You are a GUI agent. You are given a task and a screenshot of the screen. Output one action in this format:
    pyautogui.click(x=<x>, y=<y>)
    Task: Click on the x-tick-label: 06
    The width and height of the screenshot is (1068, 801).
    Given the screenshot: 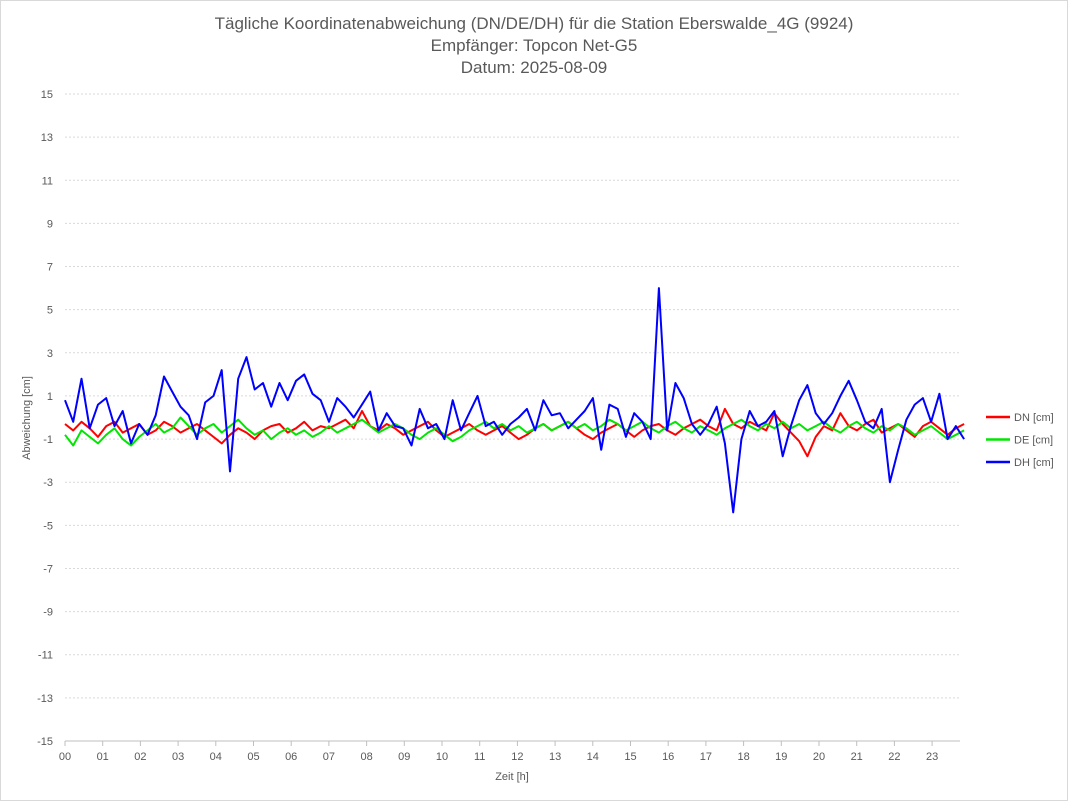 What is the action you would take?
    pyautogui.click(x=291, y=757)
    